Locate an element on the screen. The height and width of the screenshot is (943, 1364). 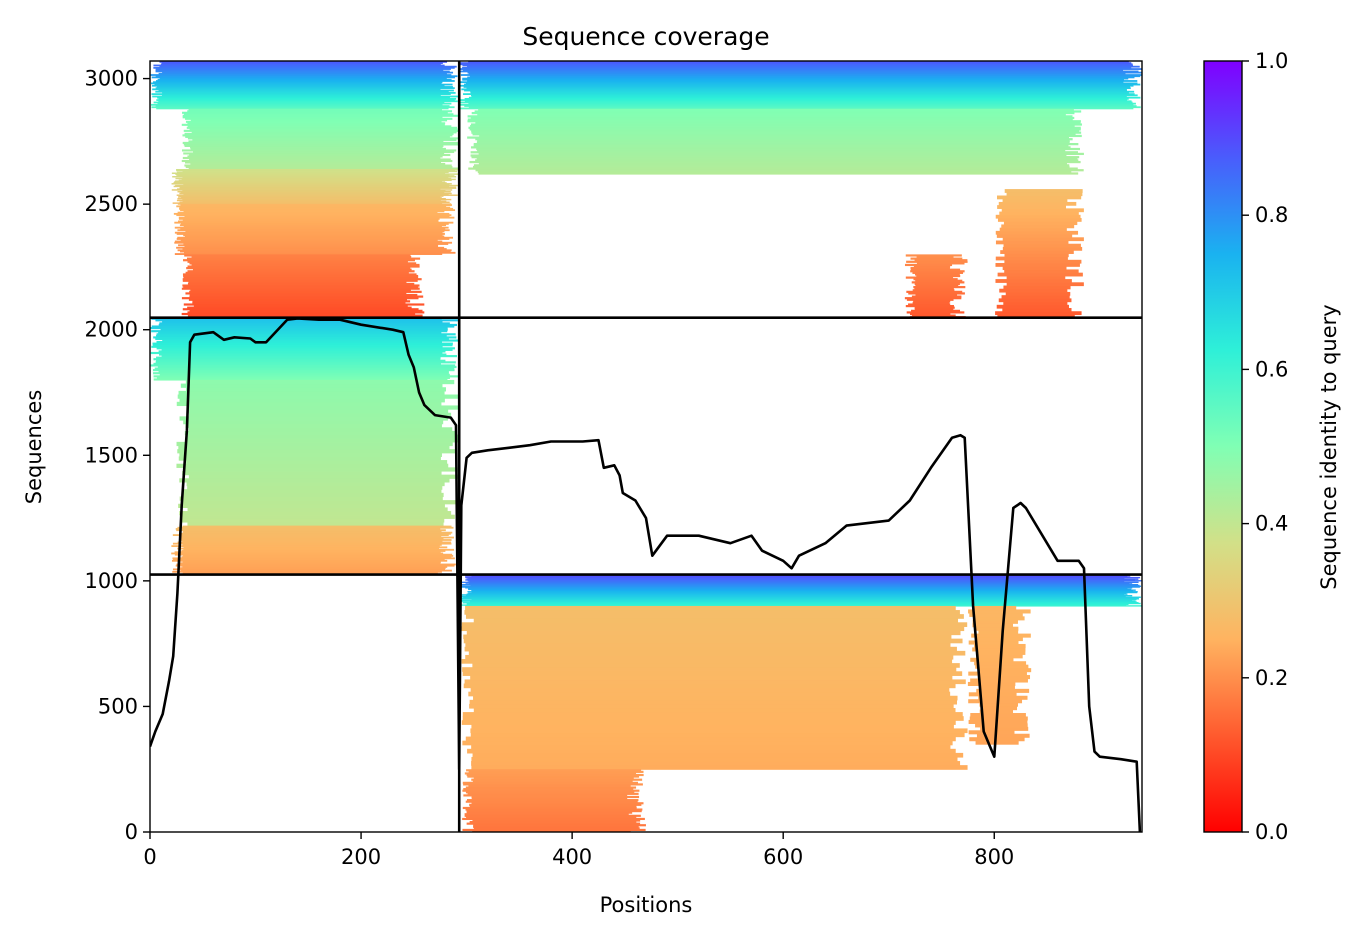
block-middle-left is located at coordinates (305, 446).